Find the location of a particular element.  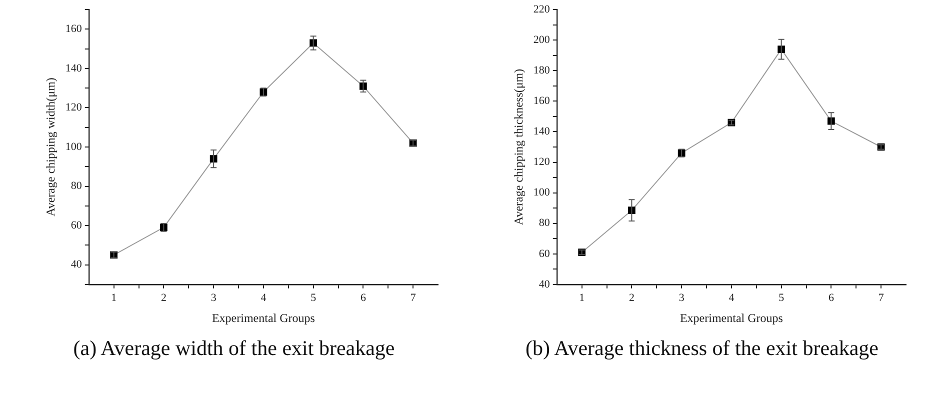

text: (a) Average width of the exit breakage is located at coordinates (234, 348).